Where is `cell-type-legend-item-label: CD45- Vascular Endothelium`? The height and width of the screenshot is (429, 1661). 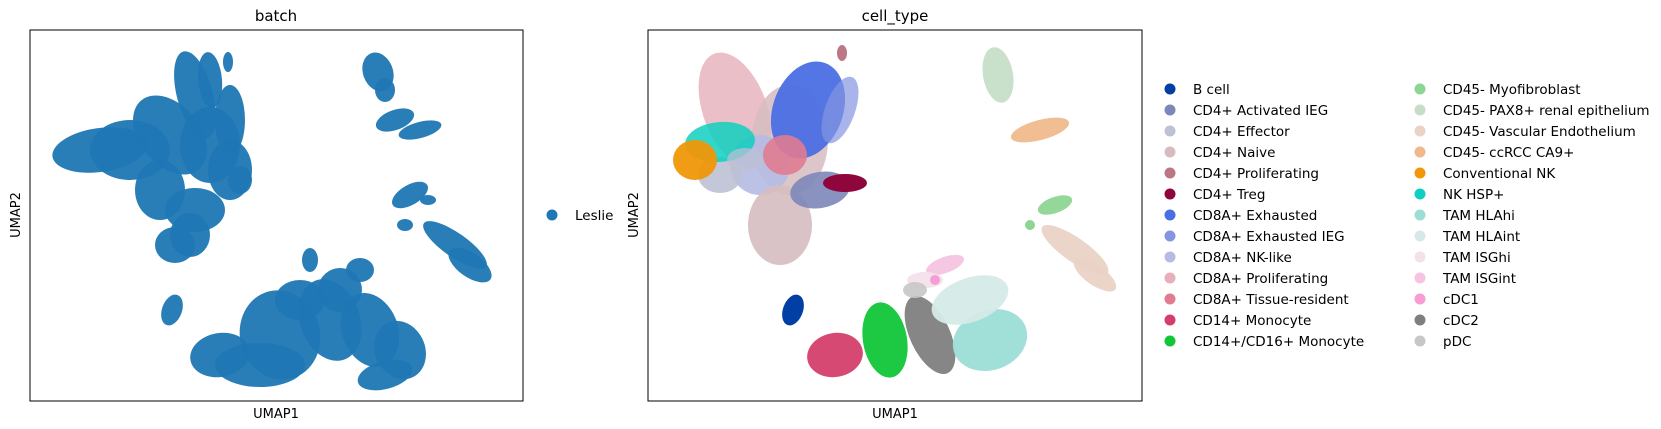 cell-type-legend-item-label: CD45- Vascular Endothelium is located at coordinates (1539, 132).